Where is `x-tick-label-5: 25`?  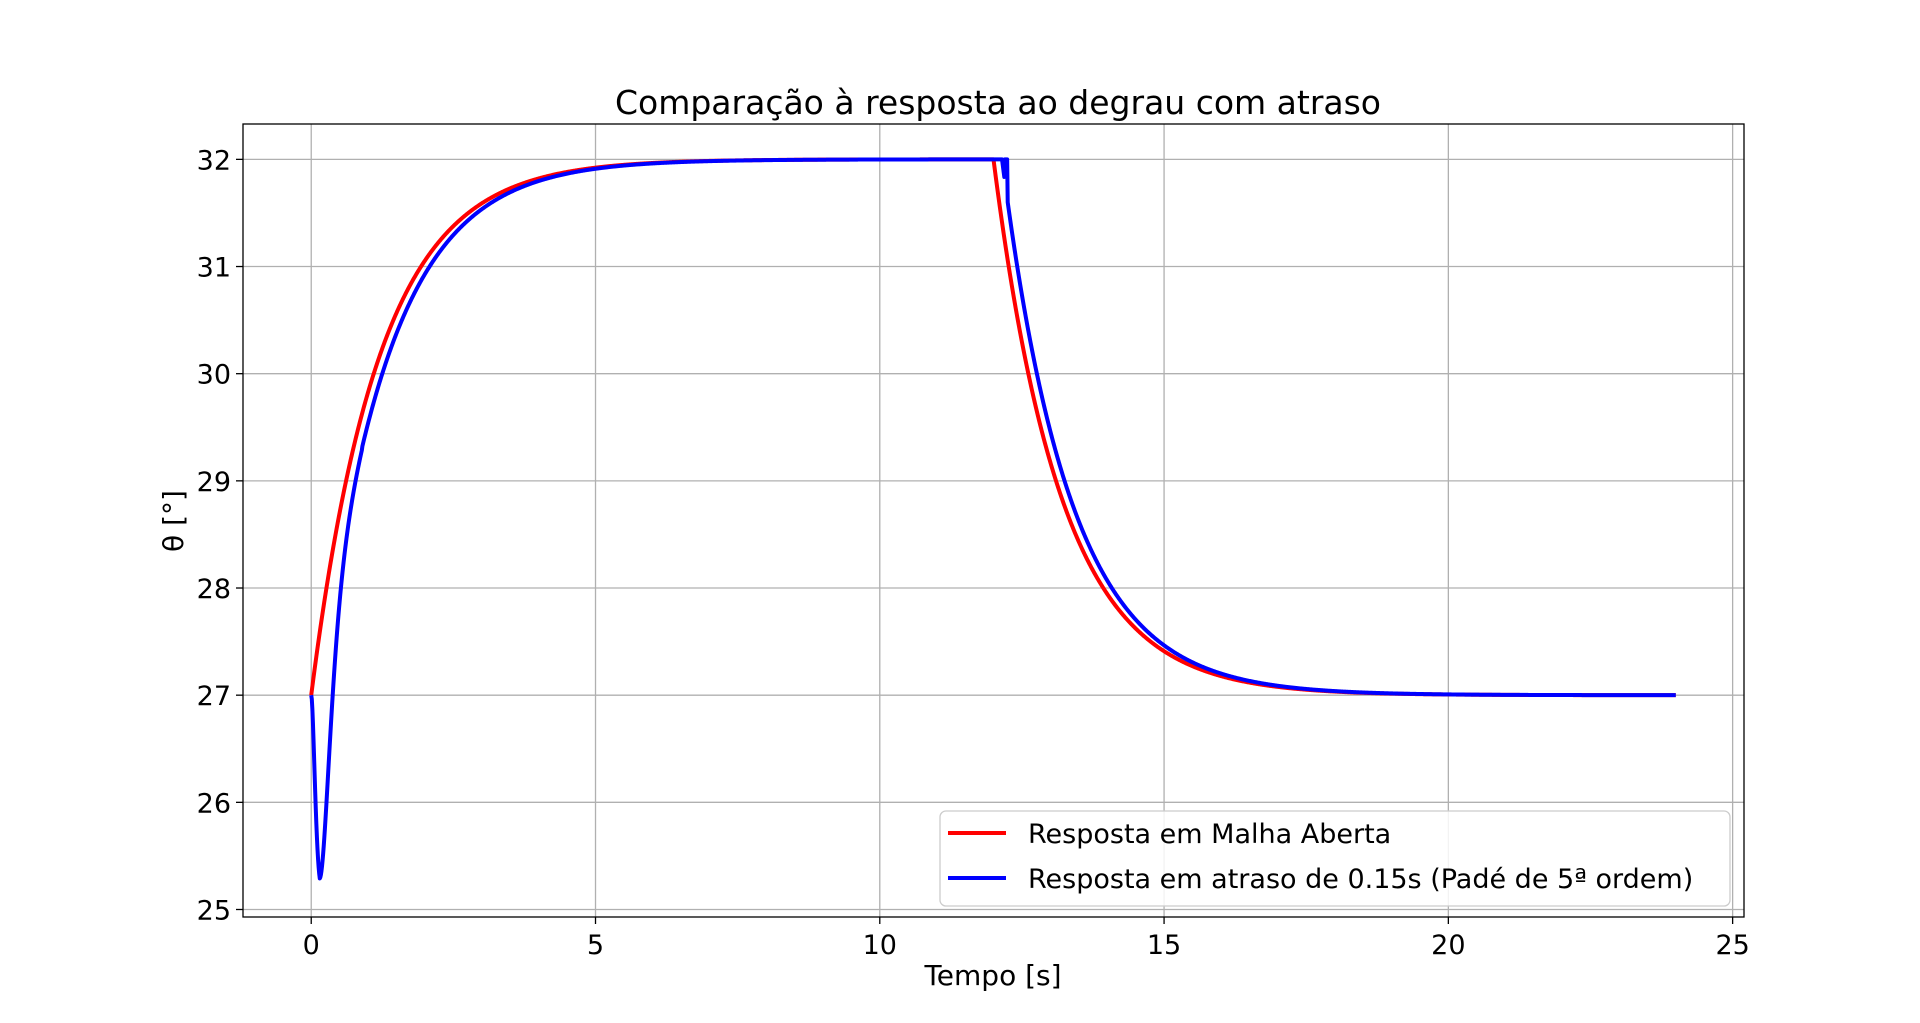
x-tick-label-5: 25 is located at coordinates (1732, 945).